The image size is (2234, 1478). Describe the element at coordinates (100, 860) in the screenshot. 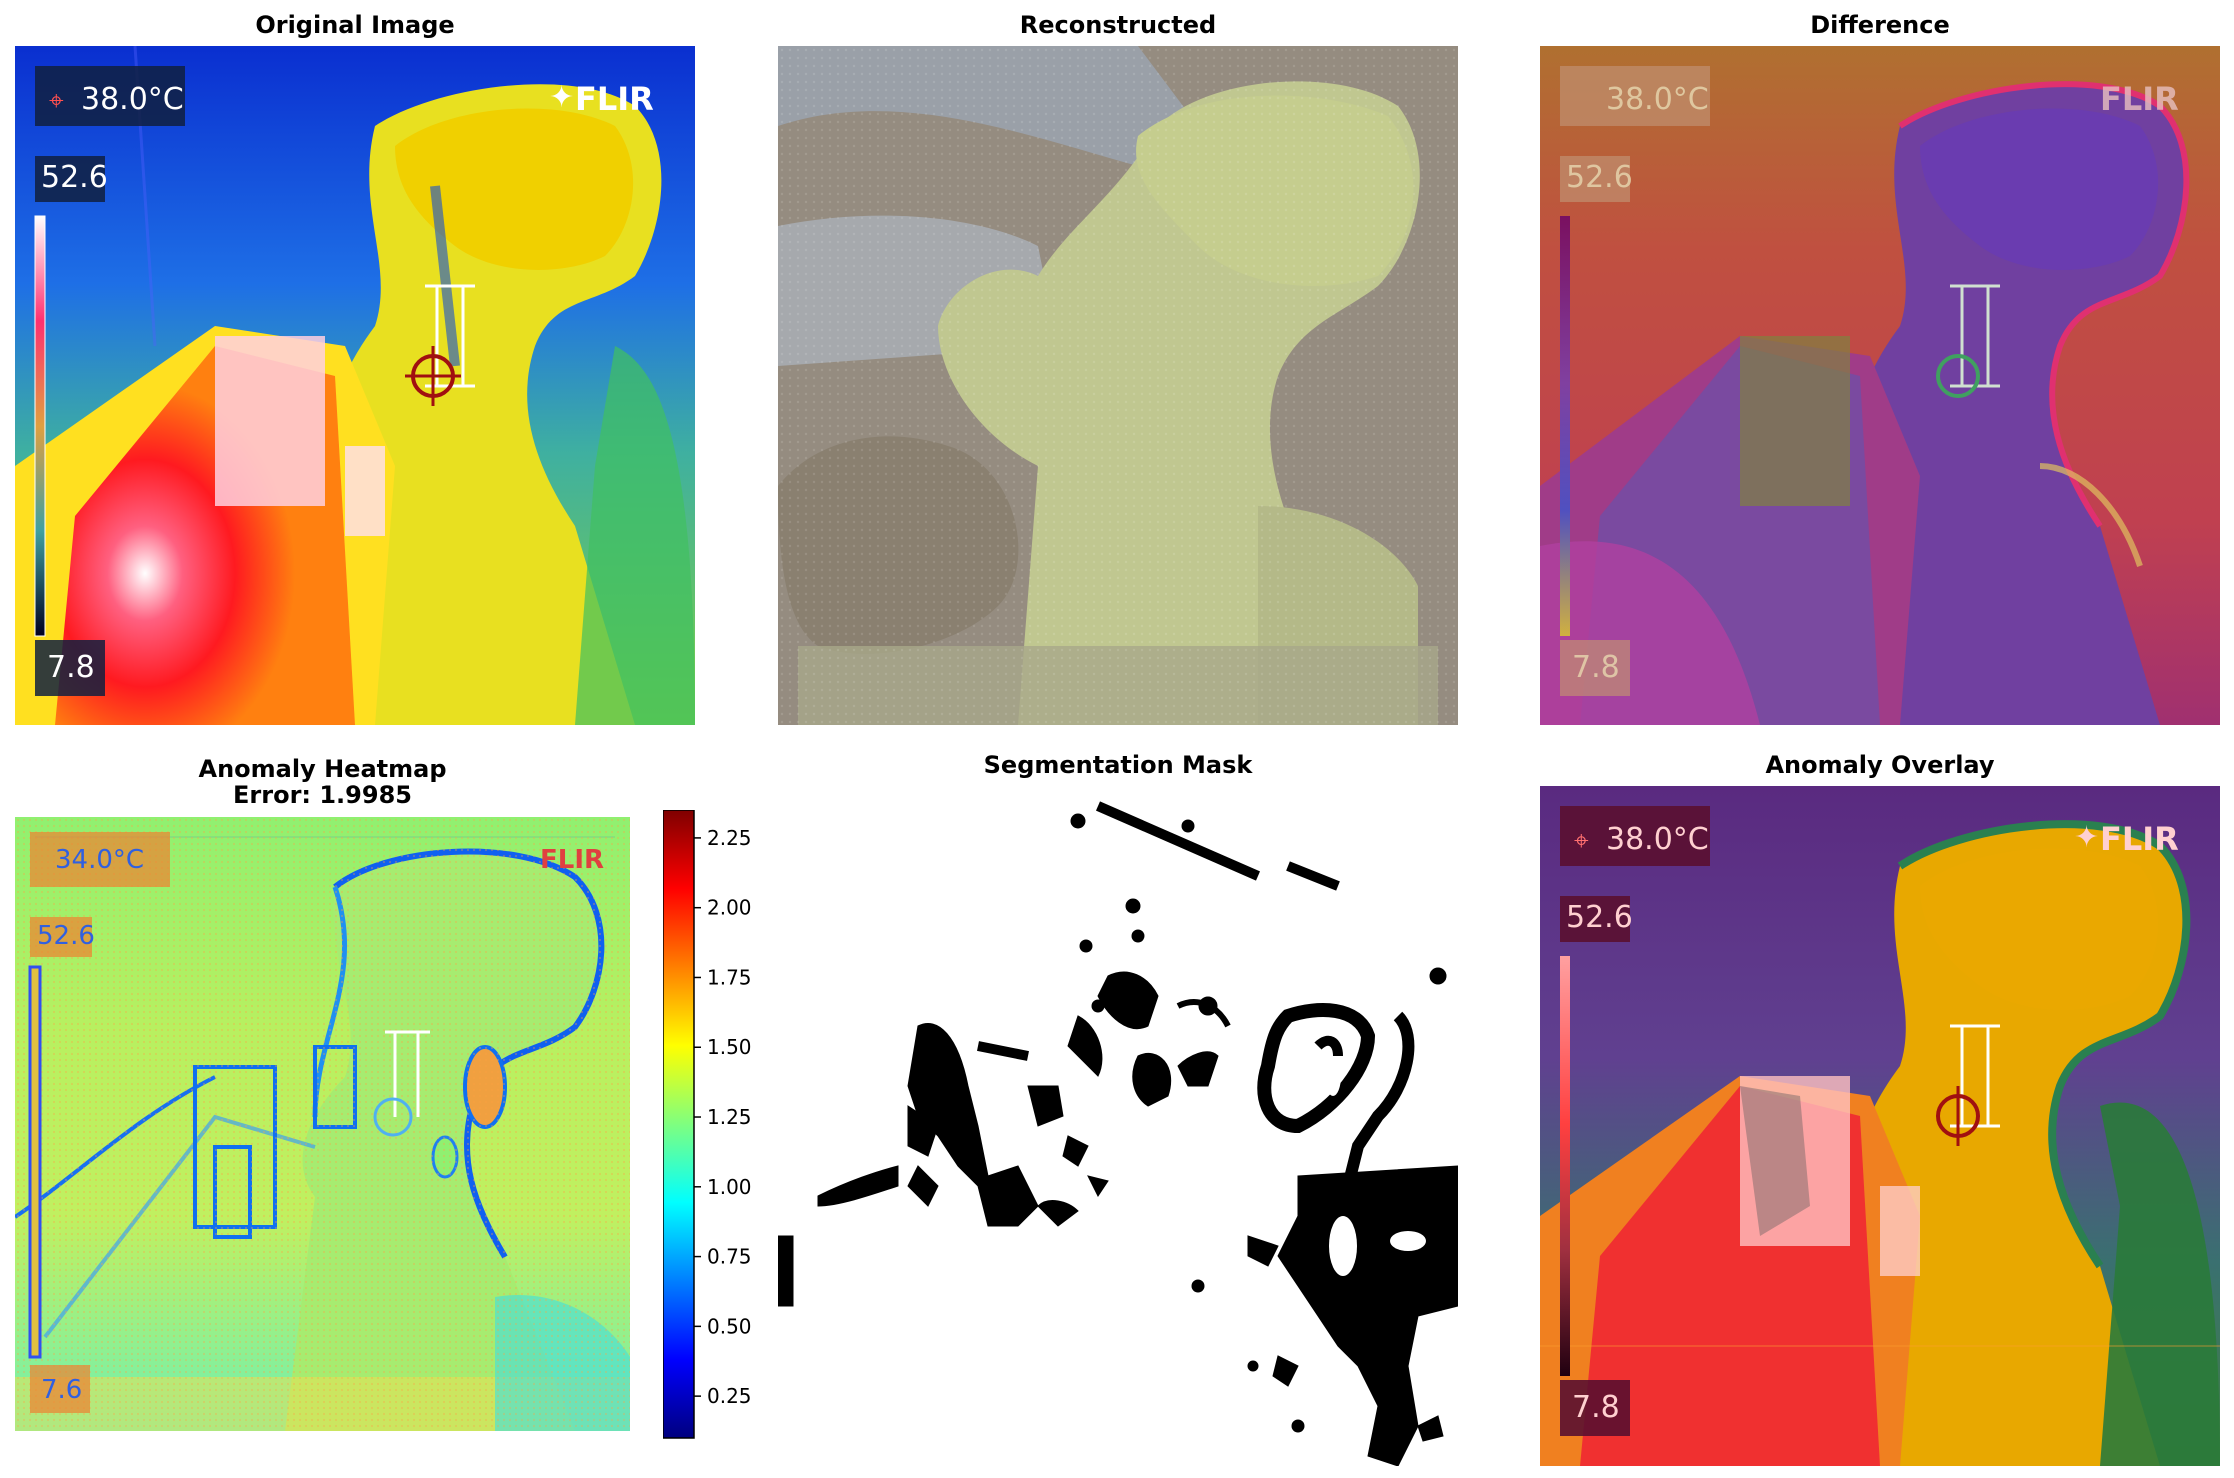

I see `heatmap-spot-temperature-label: 34.0°C` at that location.